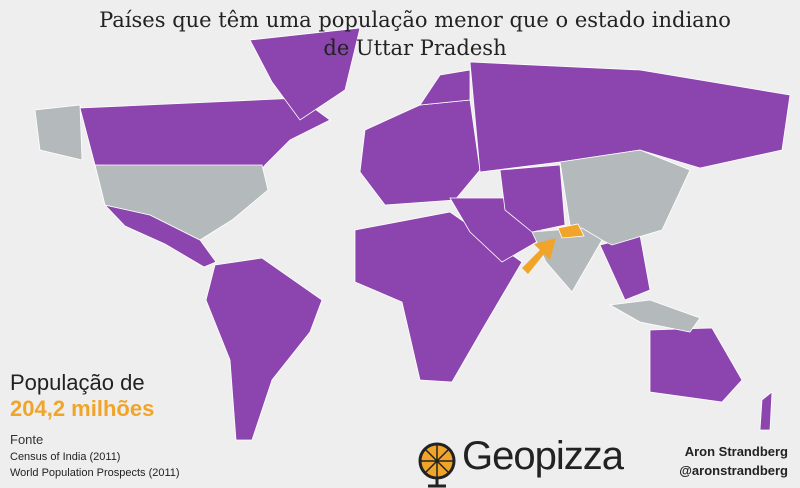 This screenshot has height=488, width=800. I want to click on author-handle: @aronstrandberg, so click(733, 470).